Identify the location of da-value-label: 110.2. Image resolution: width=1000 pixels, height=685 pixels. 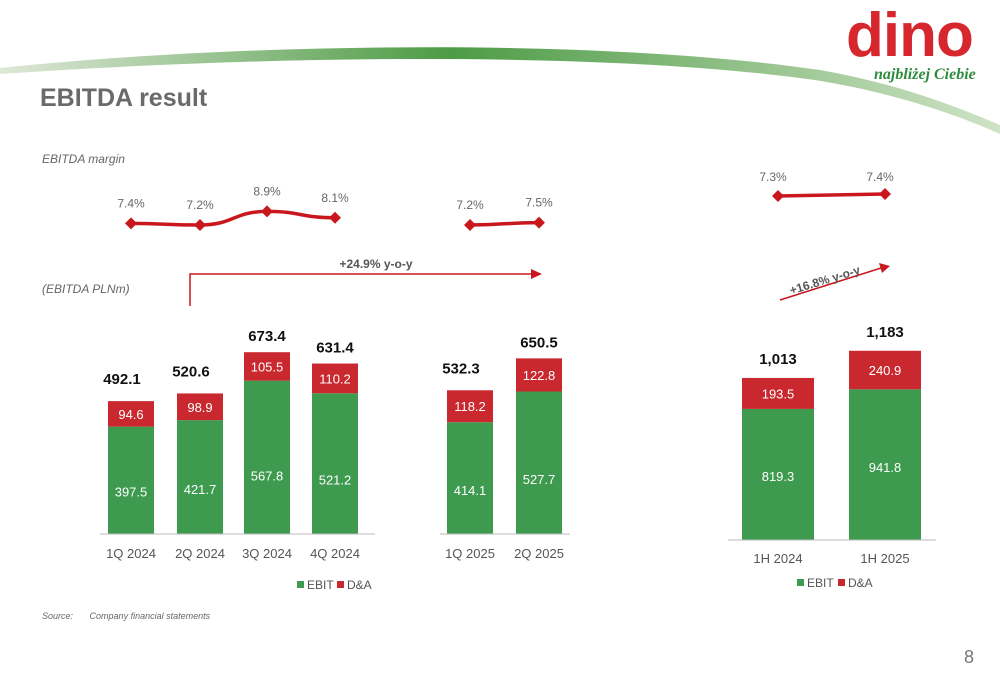
(335, 378).